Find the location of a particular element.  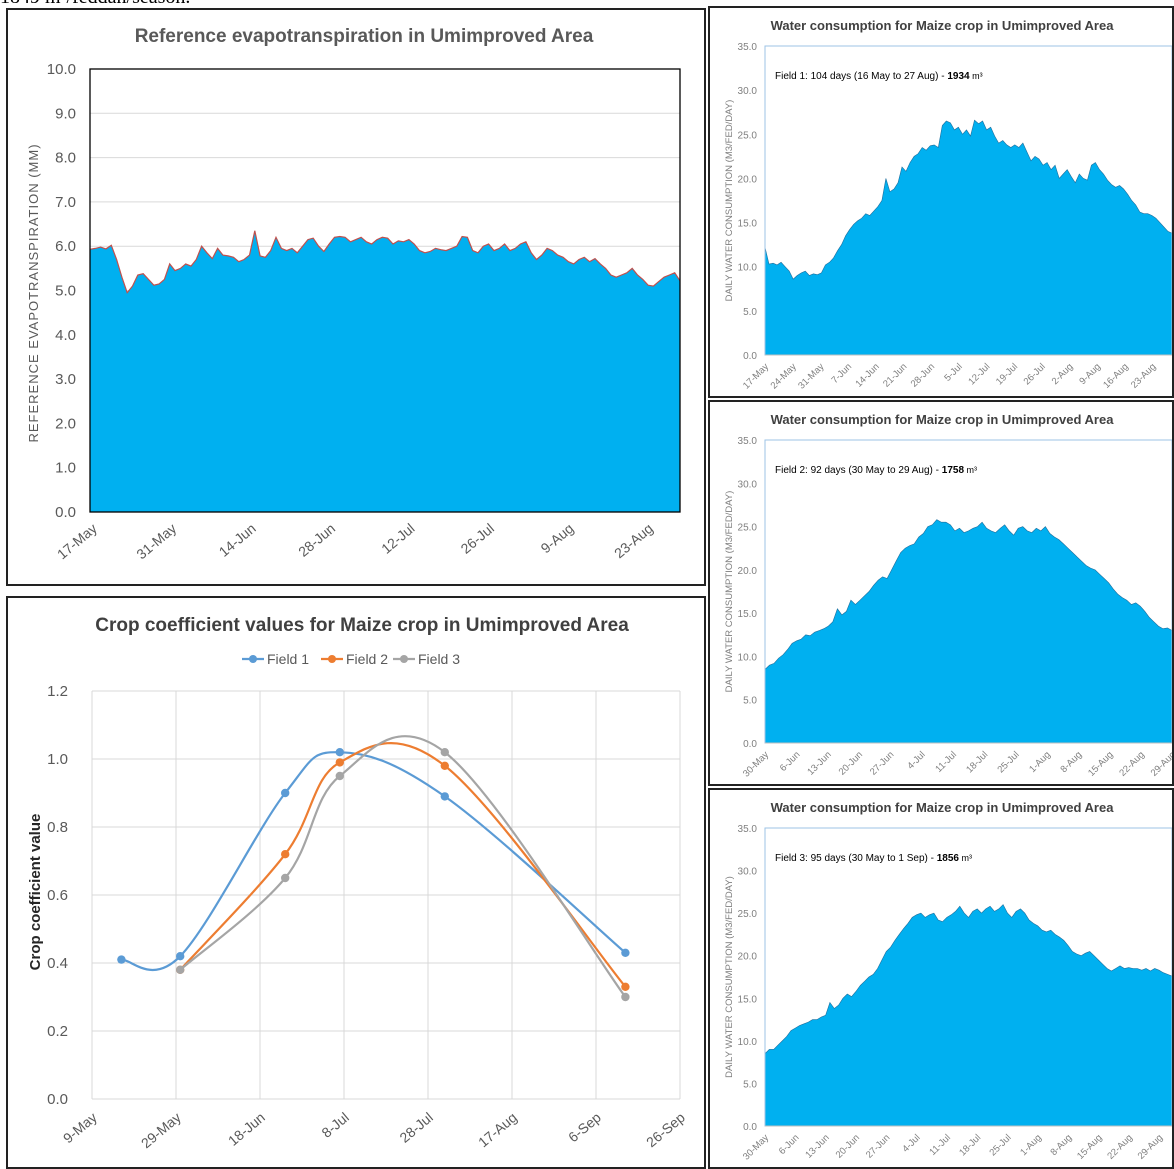

kc-y-tick-label: 1.2 is located at coordinates (57, 691).